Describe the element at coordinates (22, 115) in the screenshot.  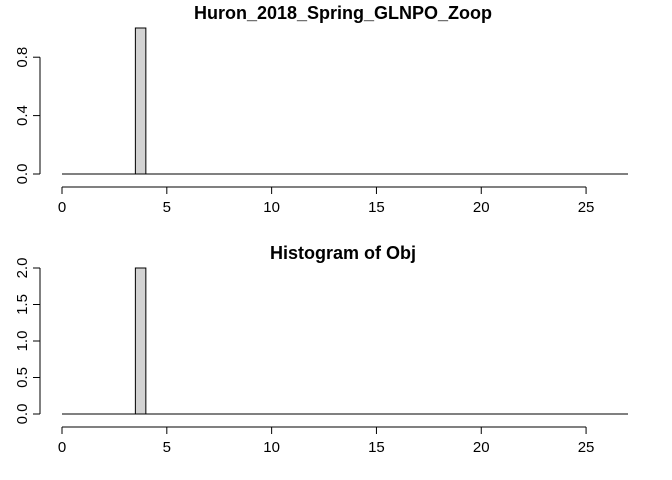
I see `y-tick-label: 0.4` at that location.